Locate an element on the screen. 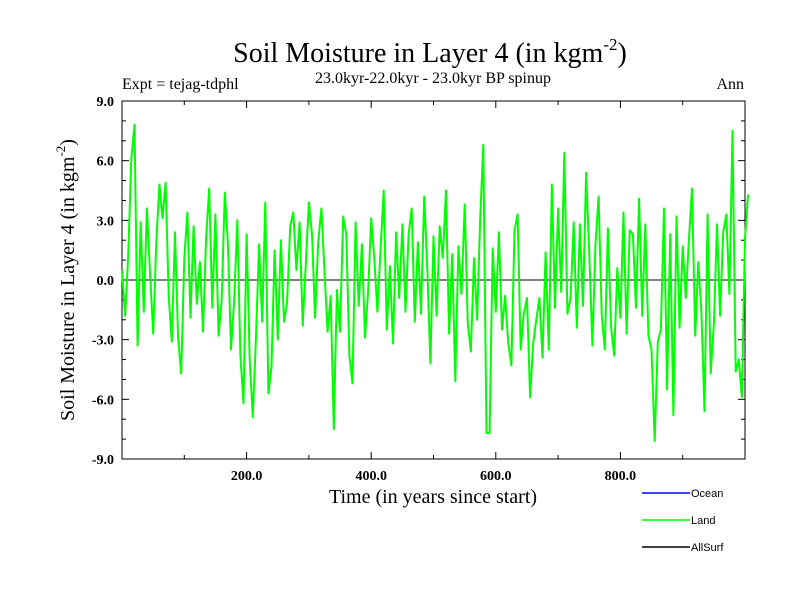 Image resolution: width=800 pixels, height=600 pixels. chart-title-superscript: -2 is located at coordinates (610, 44).